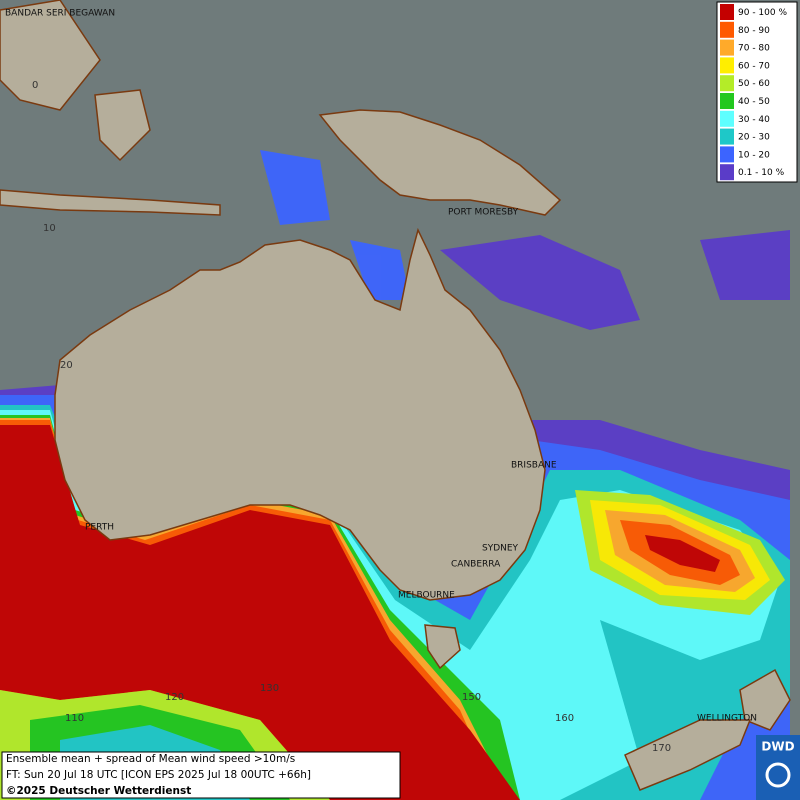 Image resolution: width=800 pixels, height=800 pixels. I want to click on city-label: BRISBANE, so click(534, 466).